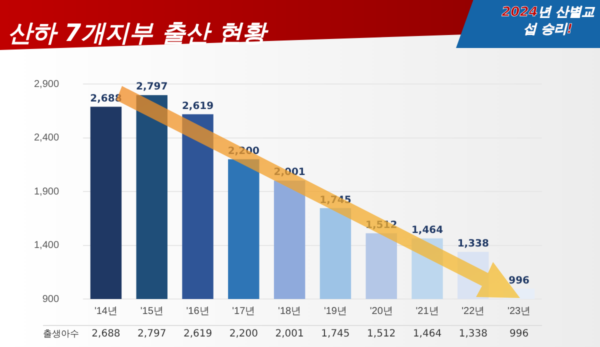  What do you see at coordinates (427, 334) in the screenshot?
I see `data-label: 1,464` at bounding box center [427, 334].